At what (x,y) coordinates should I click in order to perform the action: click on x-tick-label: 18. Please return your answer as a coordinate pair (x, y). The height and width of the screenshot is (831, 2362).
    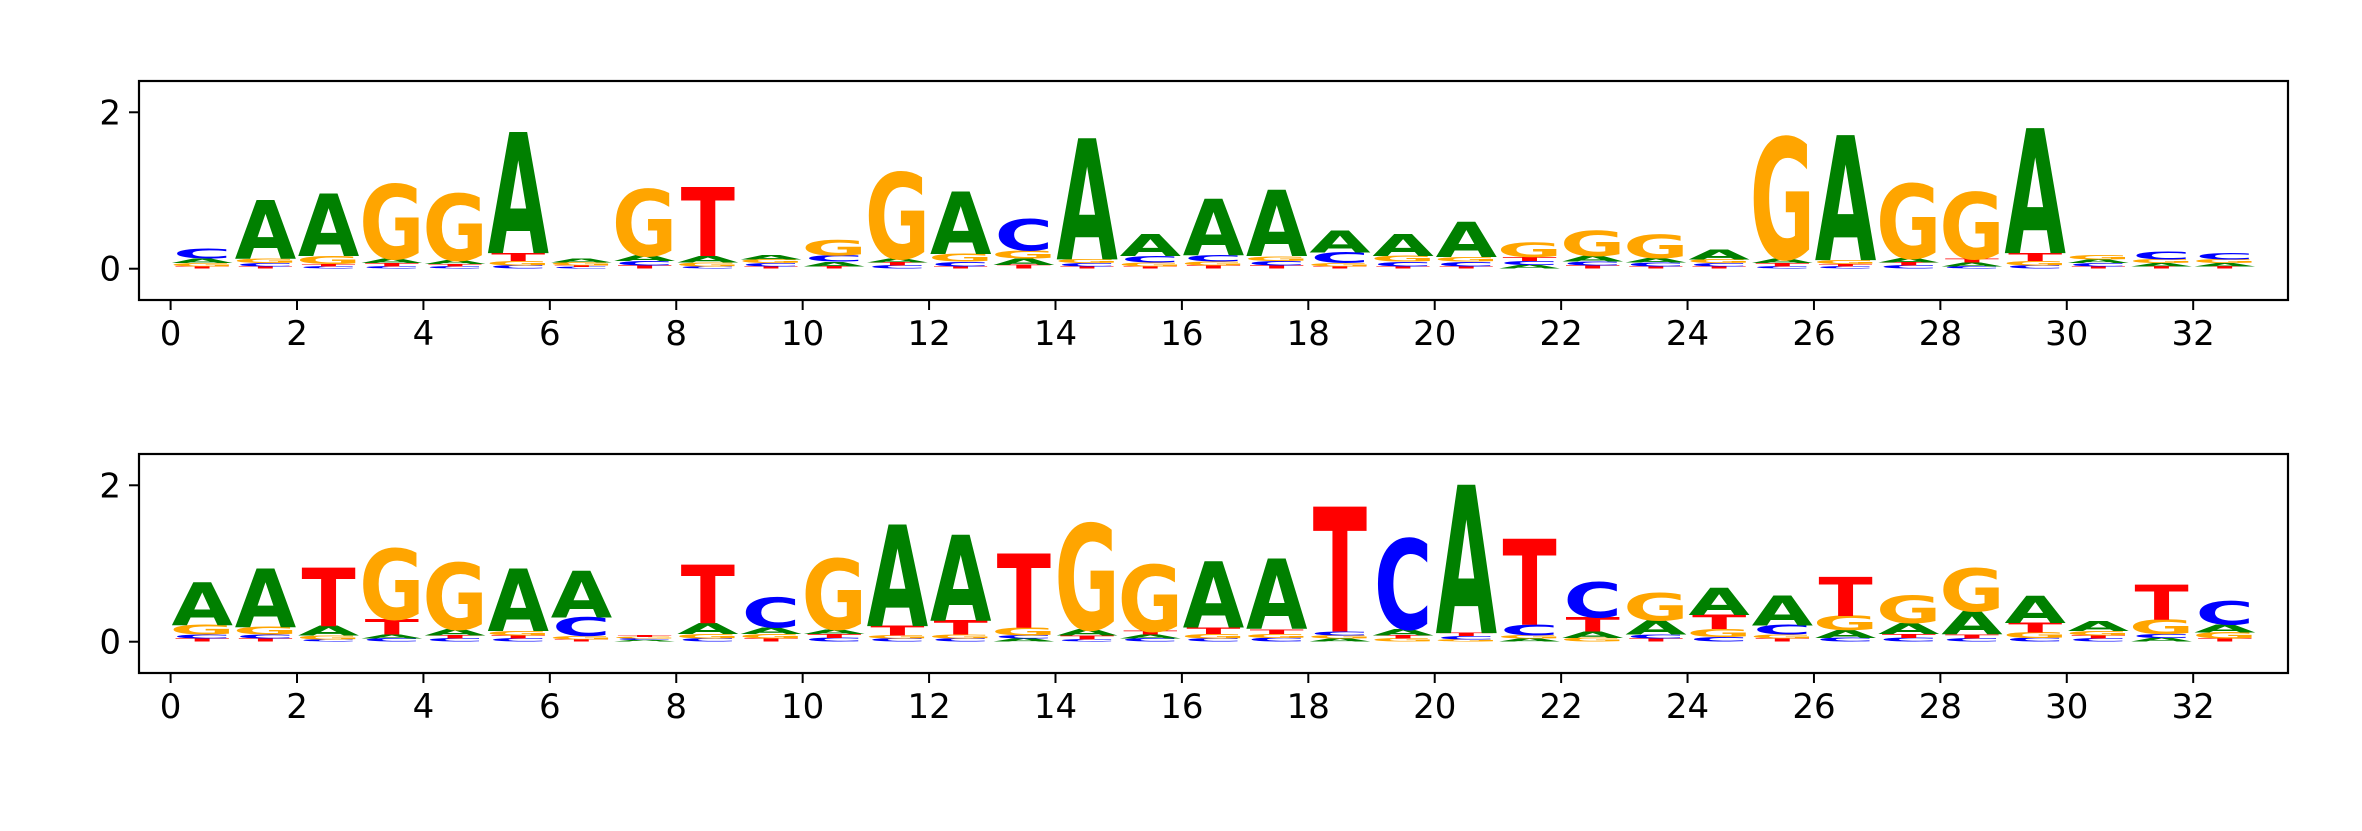
    Looking at the image, I should click on (1308, 334).